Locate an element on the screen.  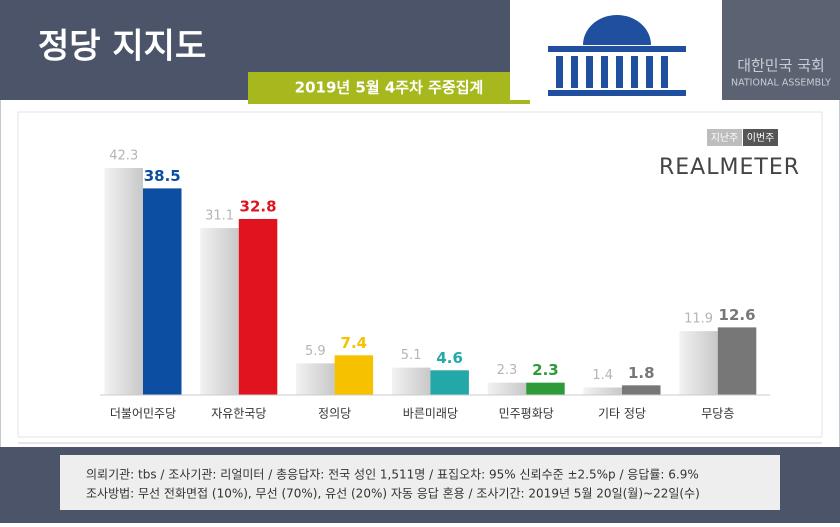
legend-label: 이번주 is located at coordinates (761, 138).